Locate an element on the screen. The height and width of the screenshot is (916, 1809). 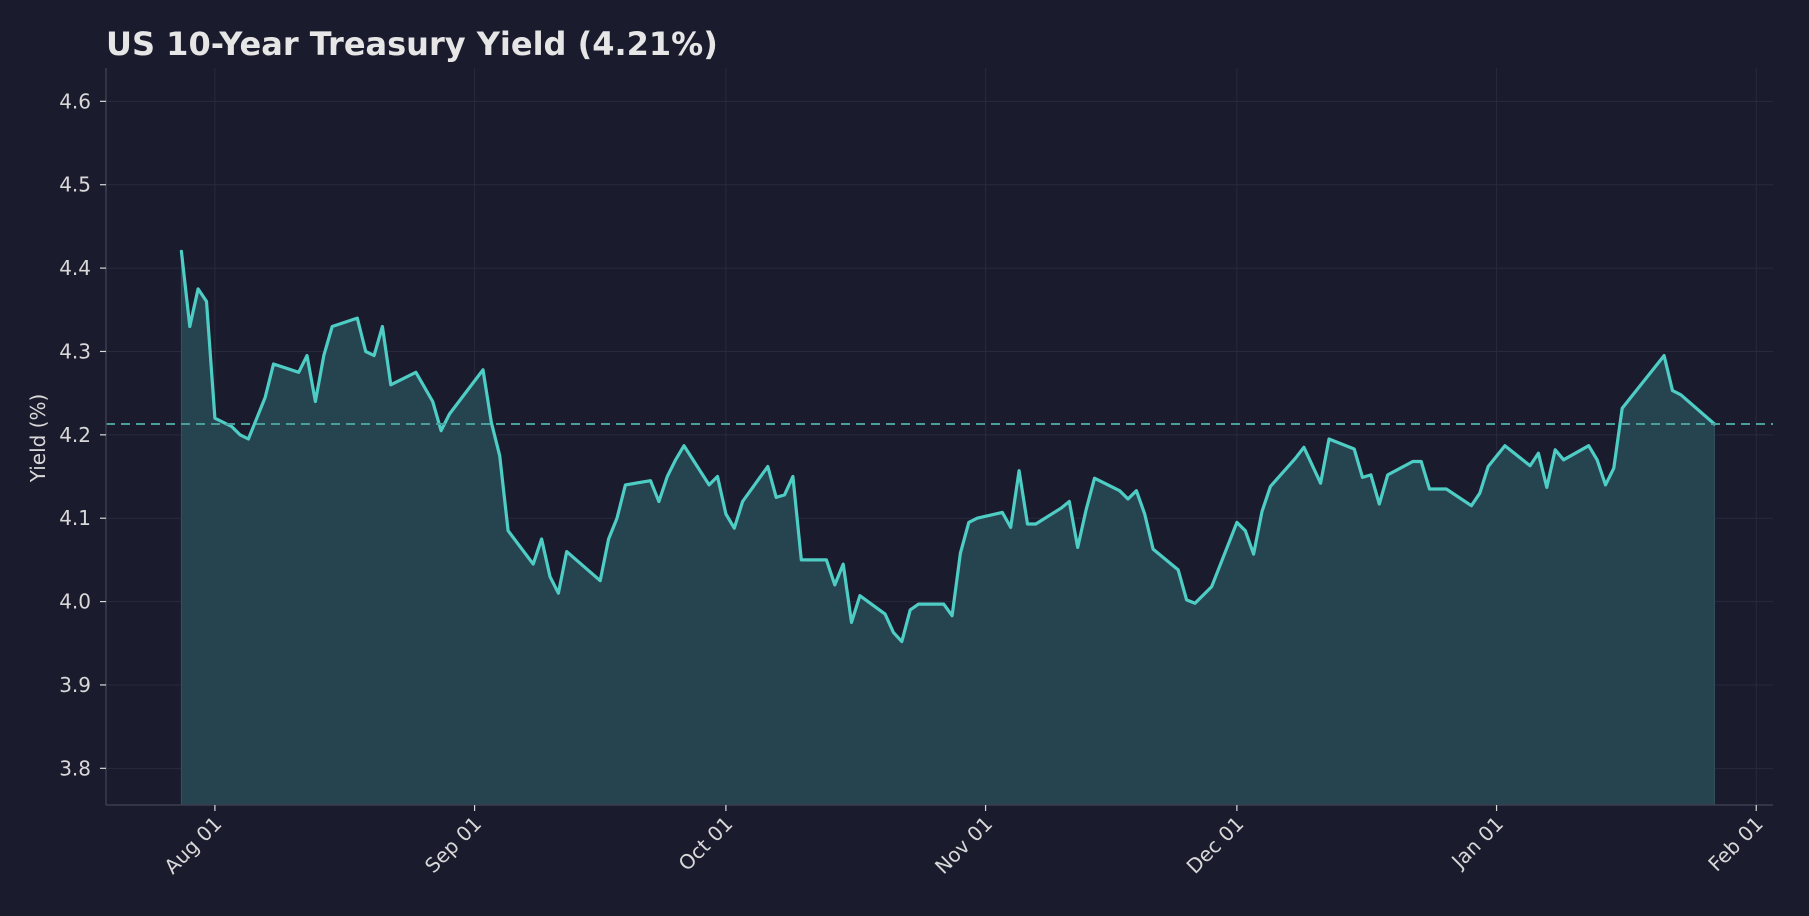
y-axis-ticks: 3.8 3.9 4.0 4.1 4.2 4.3 4.4 4.5 4.6 is located at coordinates (82, 434).